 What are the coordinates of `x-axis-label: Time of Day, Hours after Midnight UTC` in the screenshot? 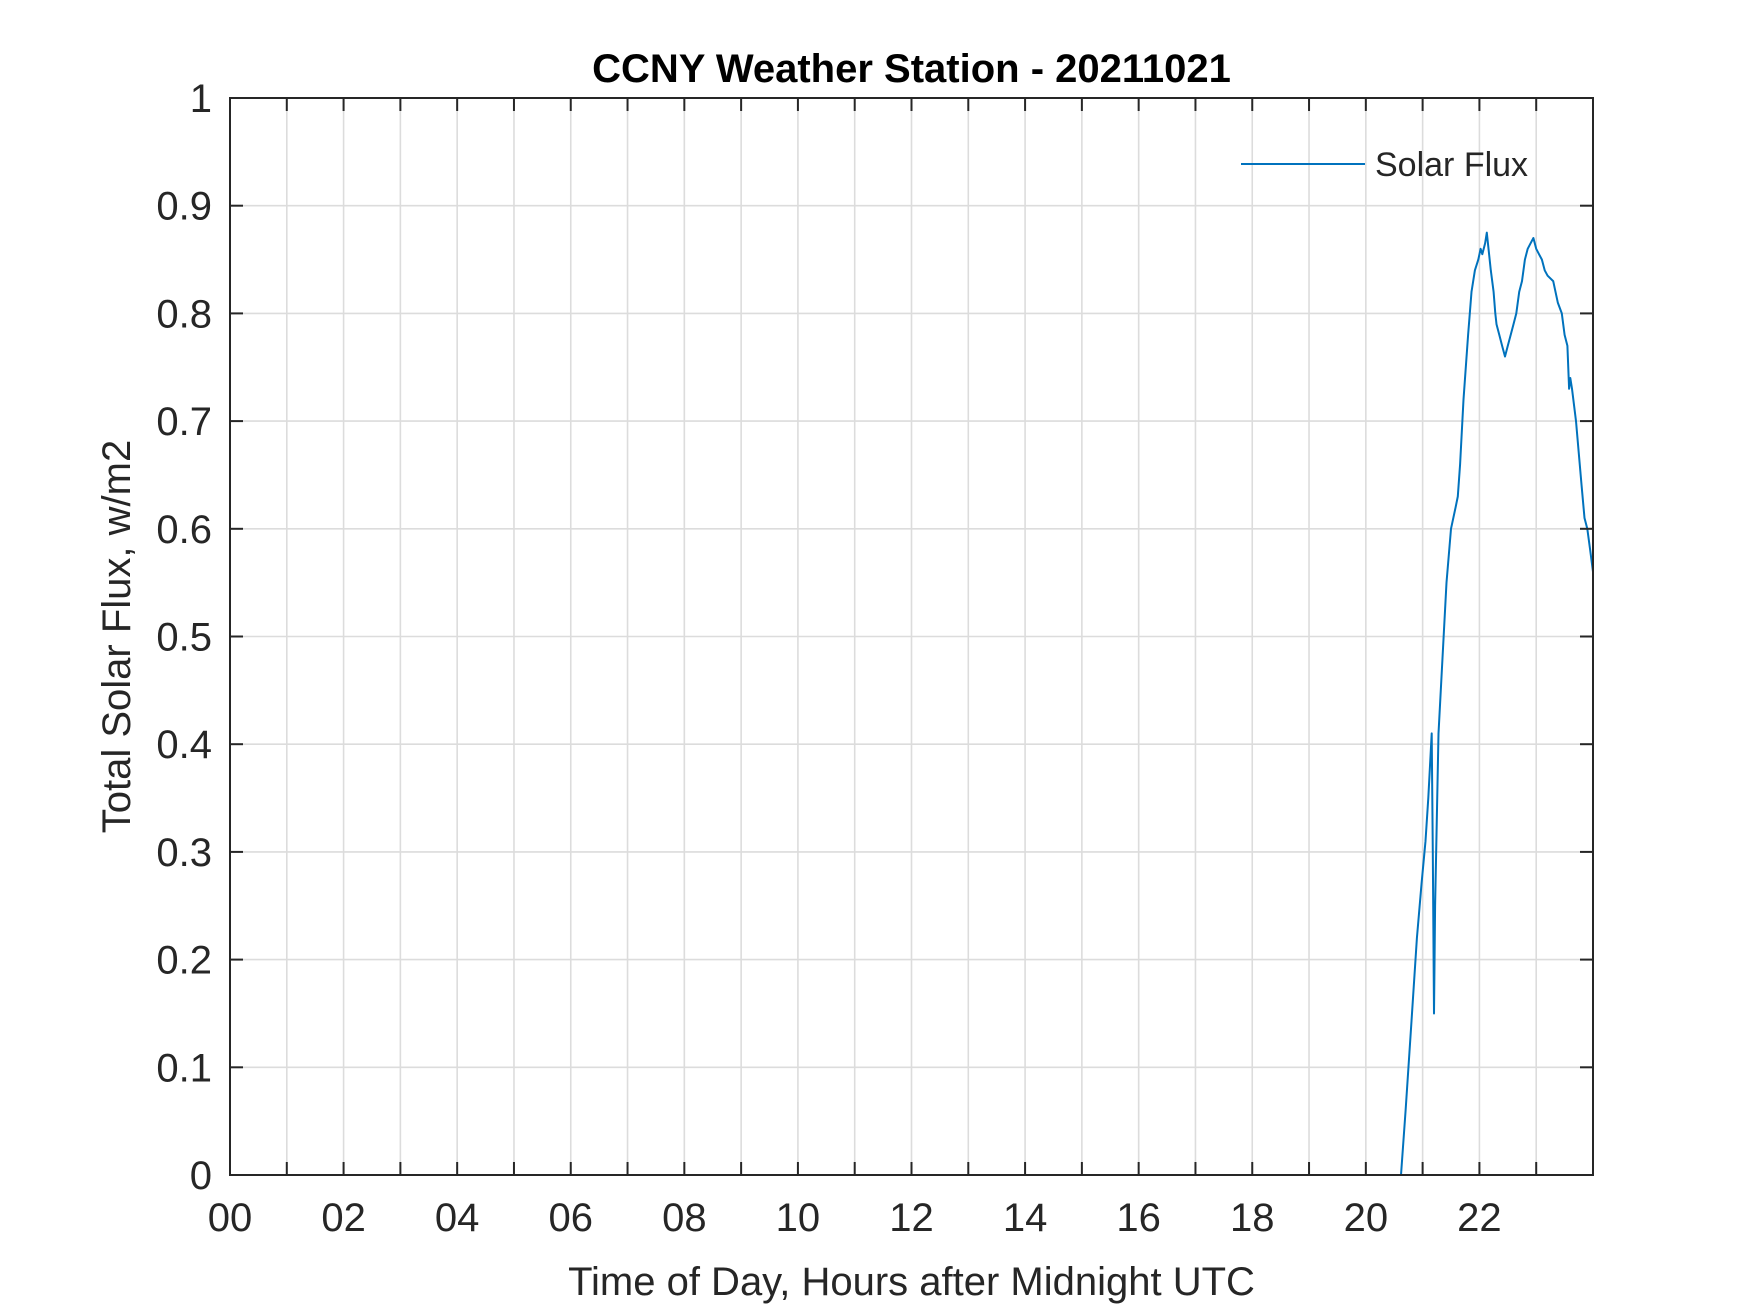 It's located at (911, 1282).